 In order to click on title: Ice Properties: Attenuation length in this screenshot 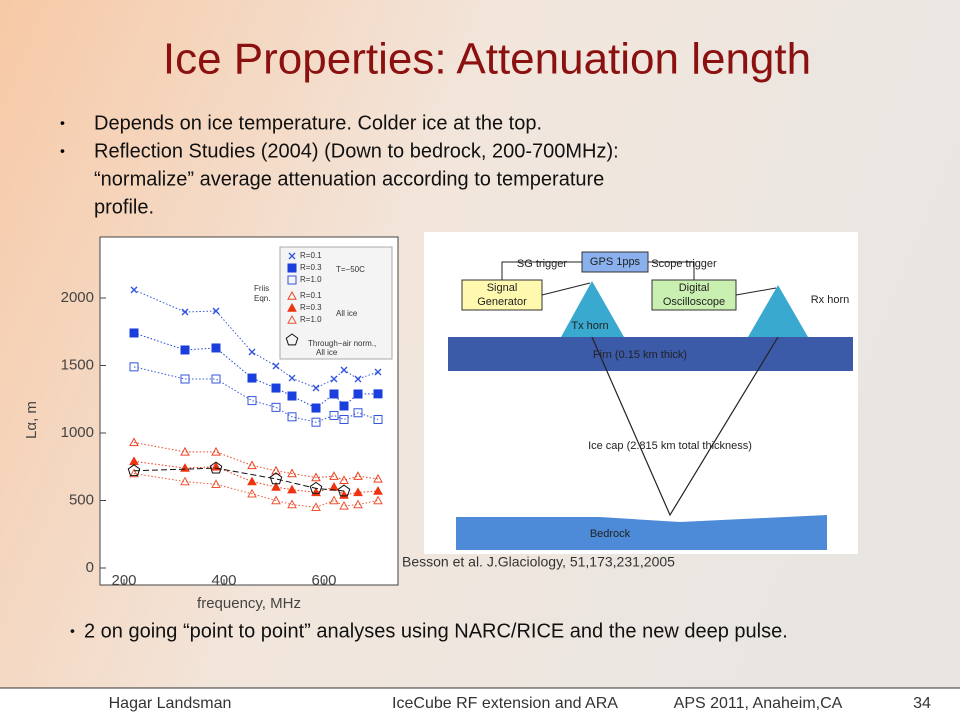, I will do `click(487, 59)`.